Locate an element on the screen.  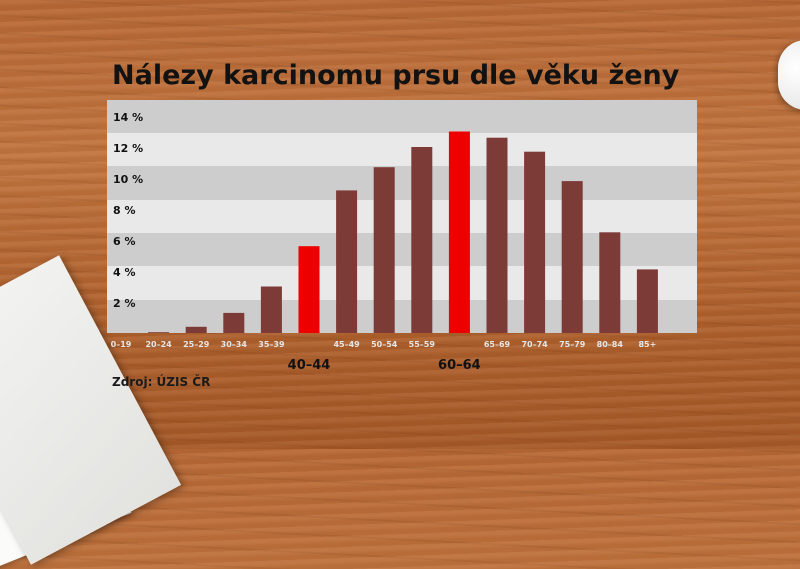
x-tick-label: 55–59 is located at coordinates (422, 344).